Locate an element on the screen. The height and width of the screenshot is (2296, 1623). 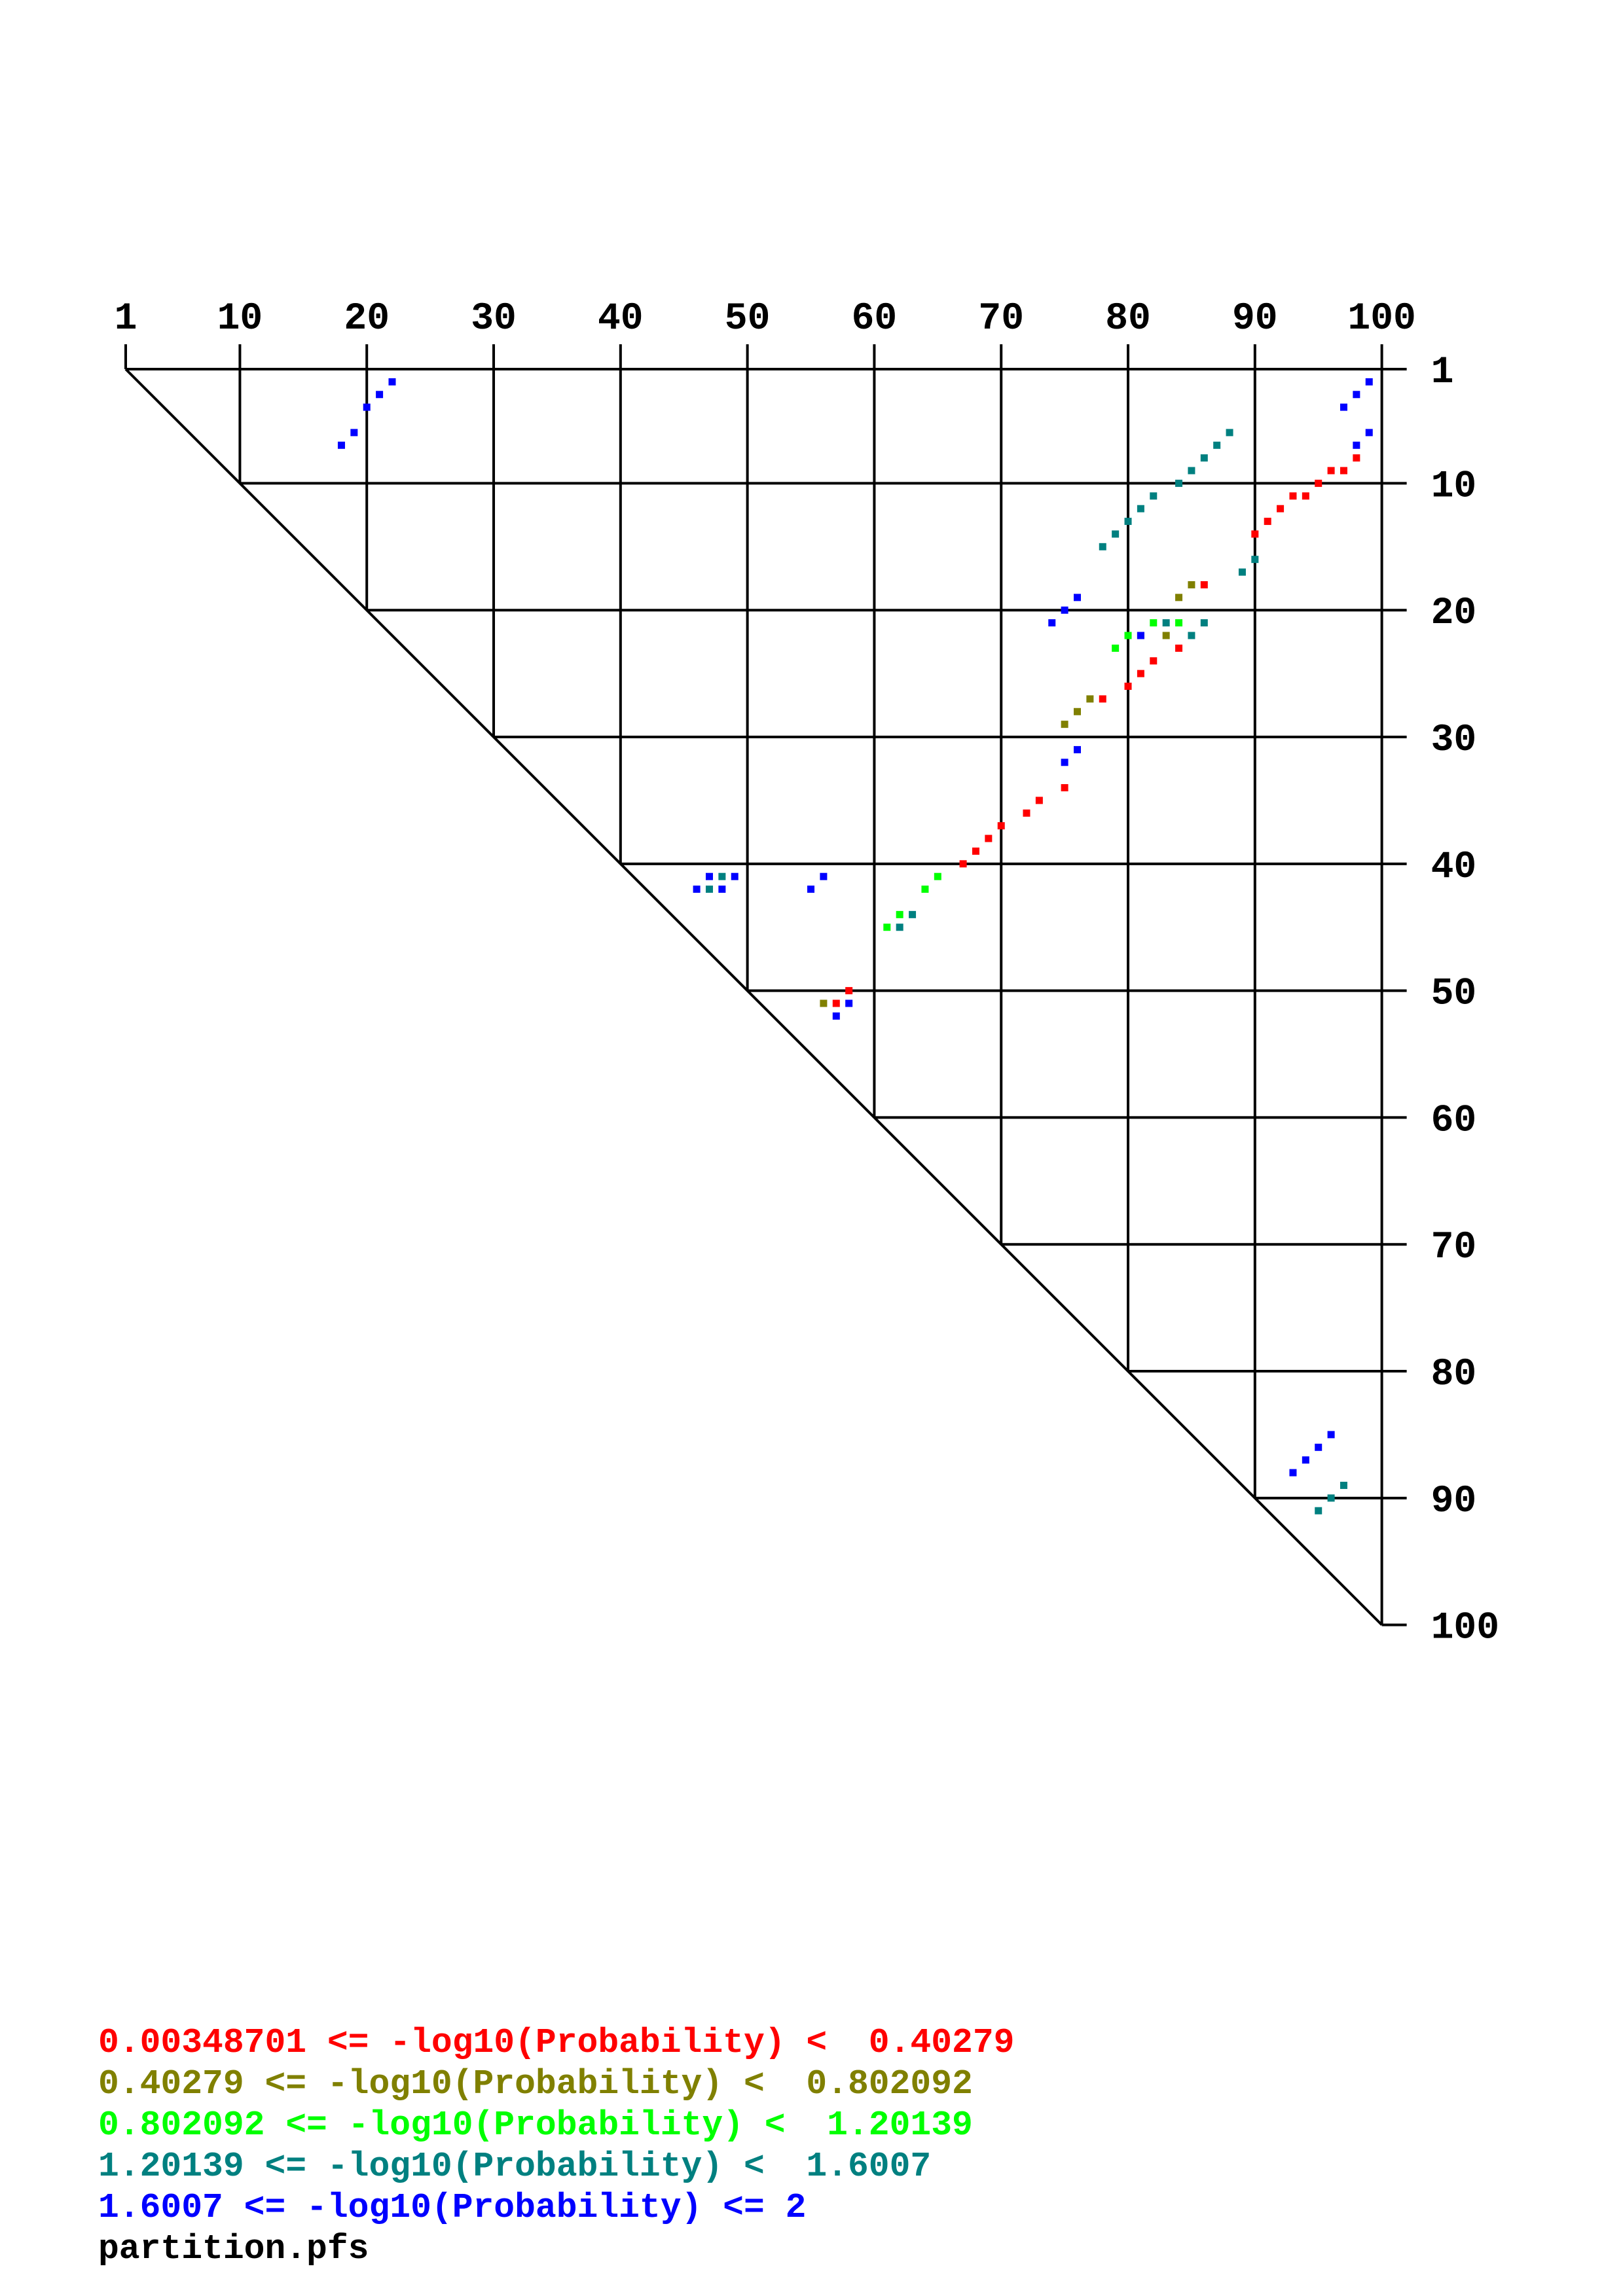
x-axis-ticks: 1 10 20 30 40 50 60 70 80 90 100 is located at coordinates (765, 319).